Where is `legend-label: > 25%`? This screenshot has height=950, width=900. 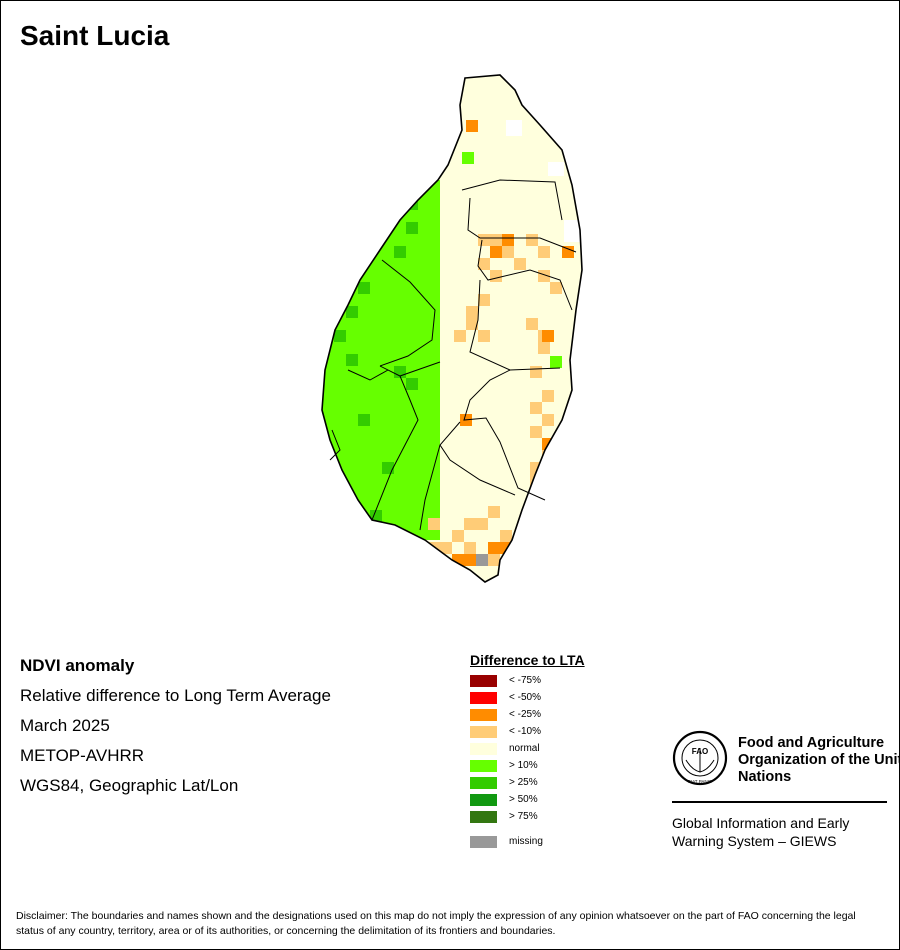 legend-label: > 25% is located at coordinates (523, 782).